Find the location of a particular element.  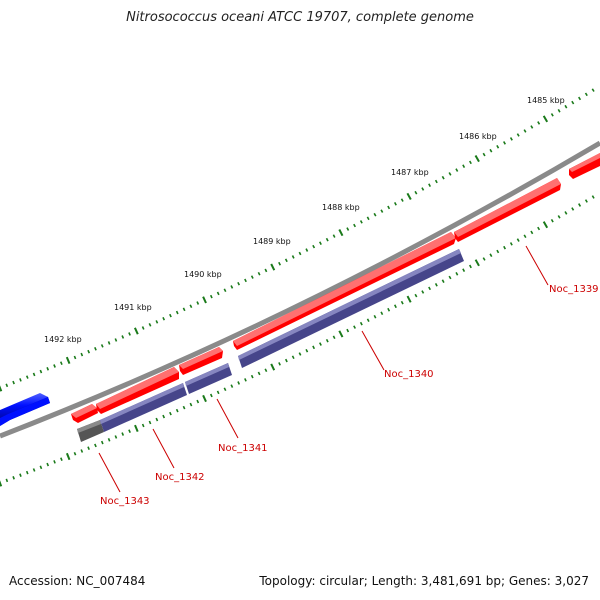

gene-label-group-noc-1342: Noc_1342 is located at coordinates (178, 455).